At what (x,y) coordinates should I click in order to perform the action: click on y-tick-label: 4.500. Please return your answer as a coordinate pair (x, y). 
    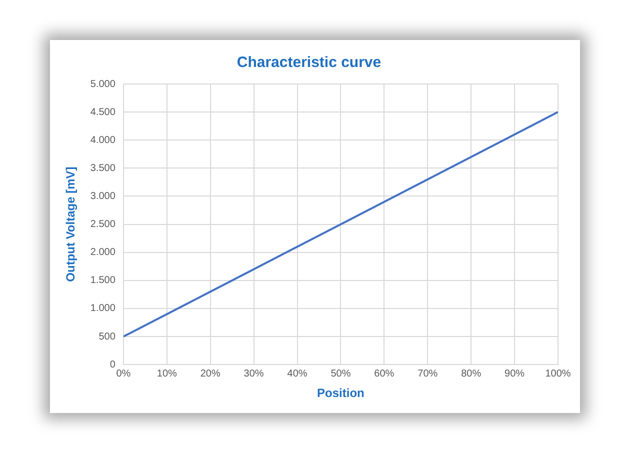
    Looking at the image, I should click on (103, 112).